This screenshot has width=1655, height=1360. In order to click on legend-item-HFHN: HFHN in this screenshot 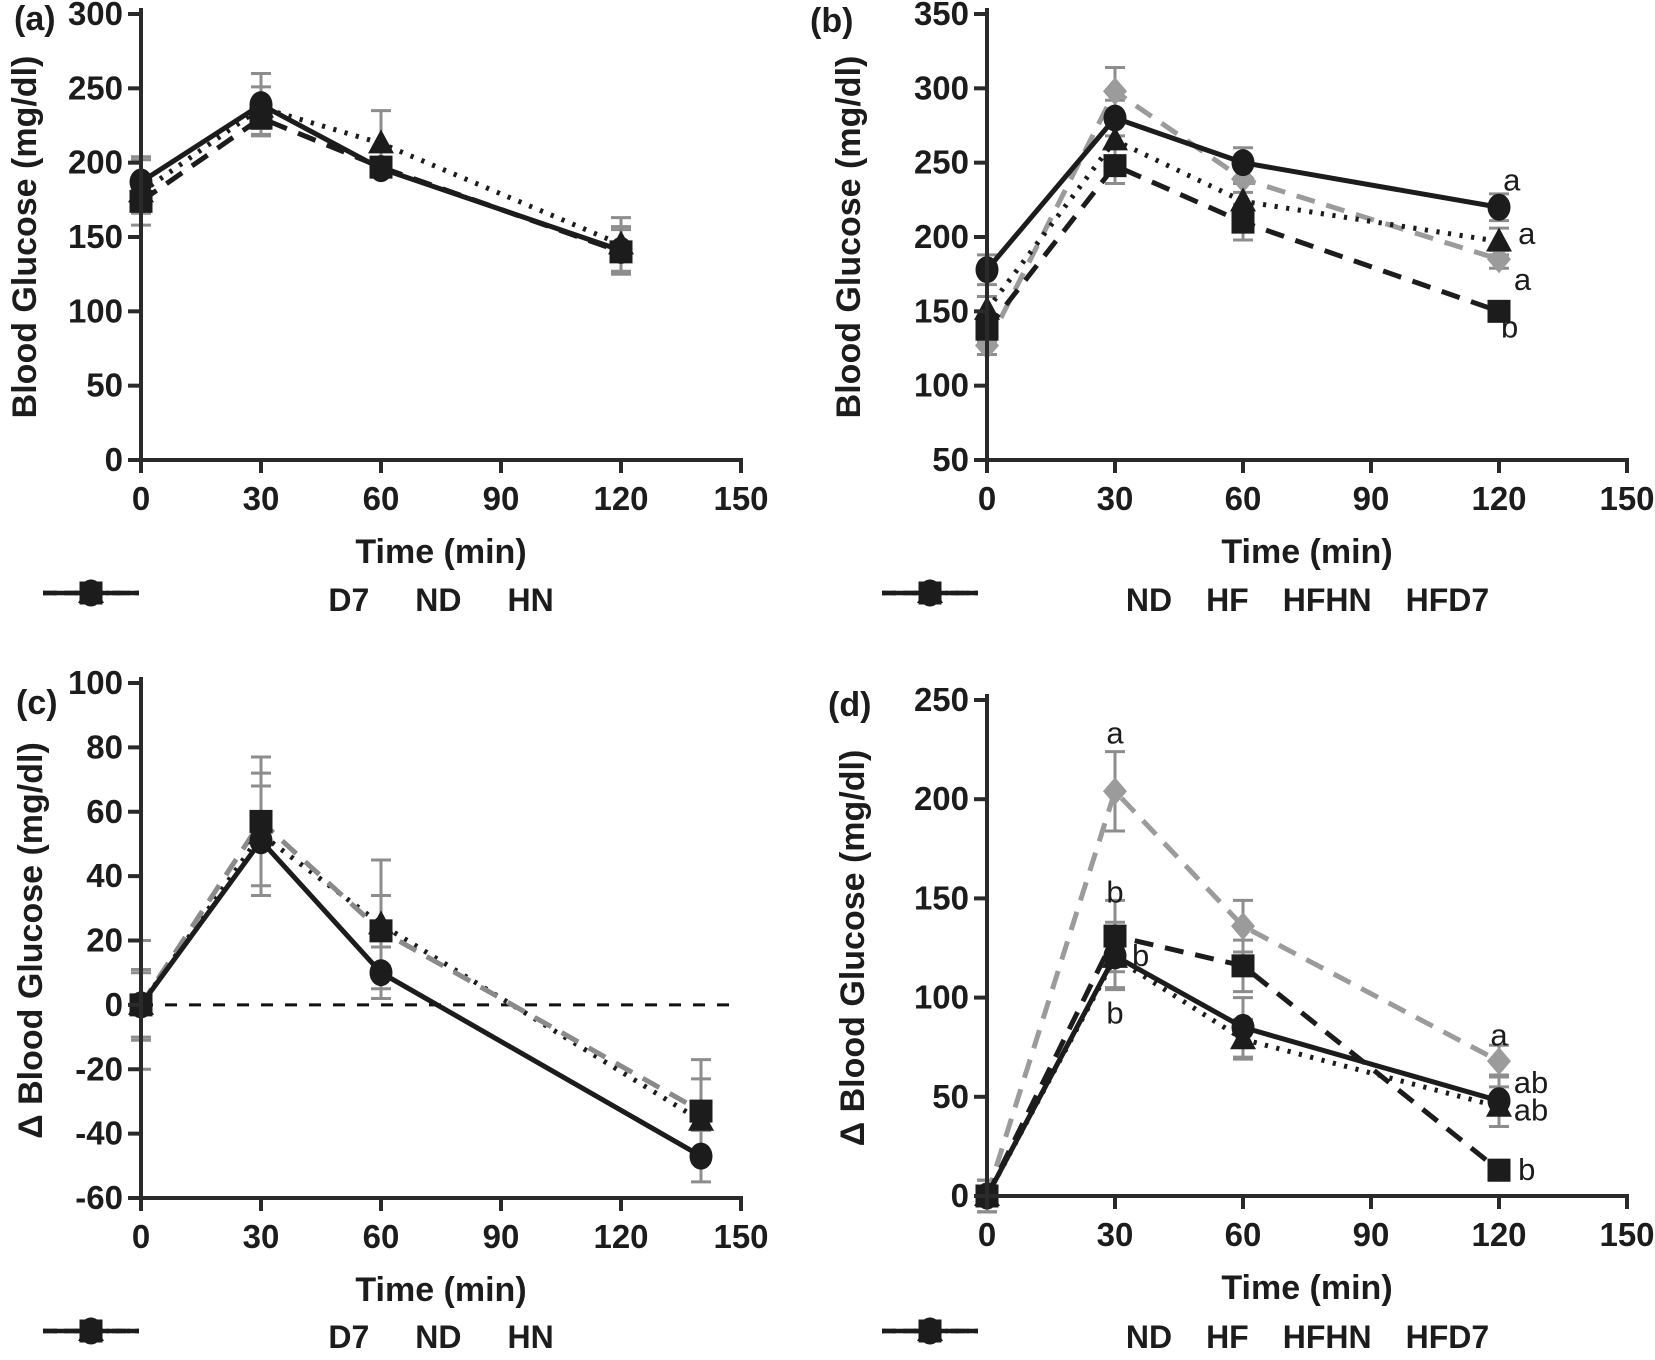, I will do `click(1127, 1336)`.